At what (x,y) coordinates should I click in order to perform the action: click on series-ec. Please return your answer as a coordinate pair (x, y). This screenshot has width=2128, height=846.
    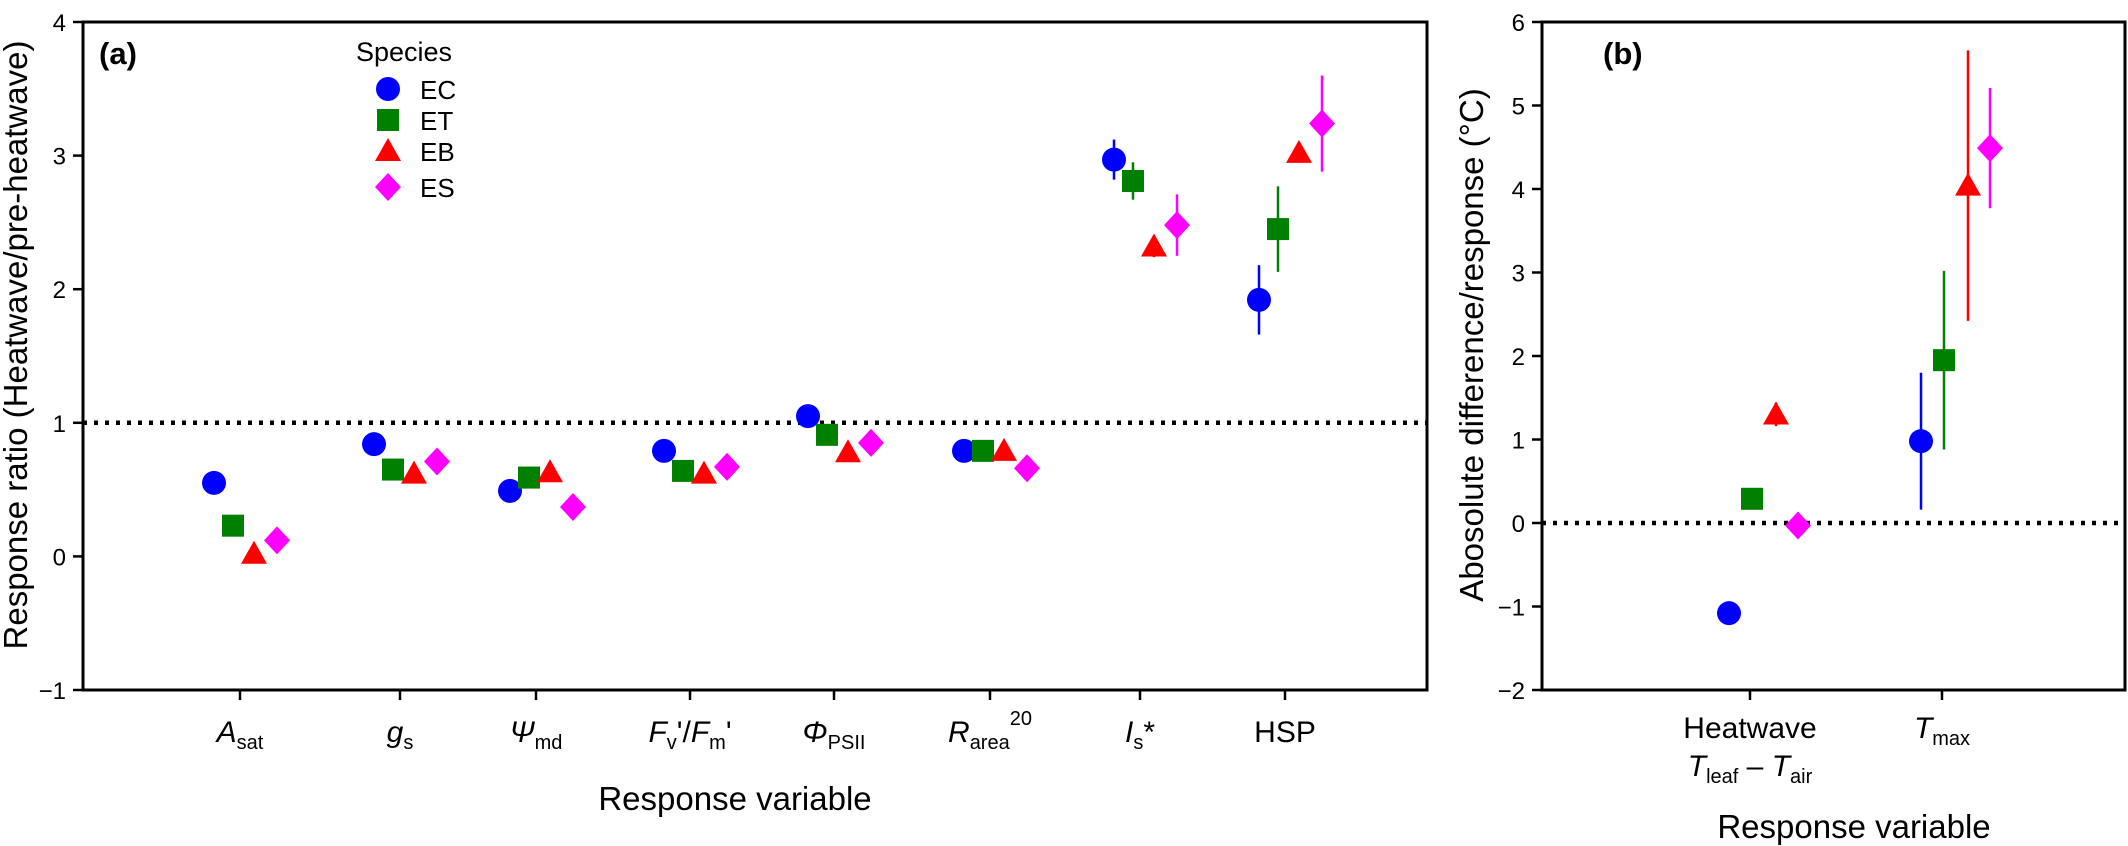
    Looking at the image, I should click on (1825, 499).